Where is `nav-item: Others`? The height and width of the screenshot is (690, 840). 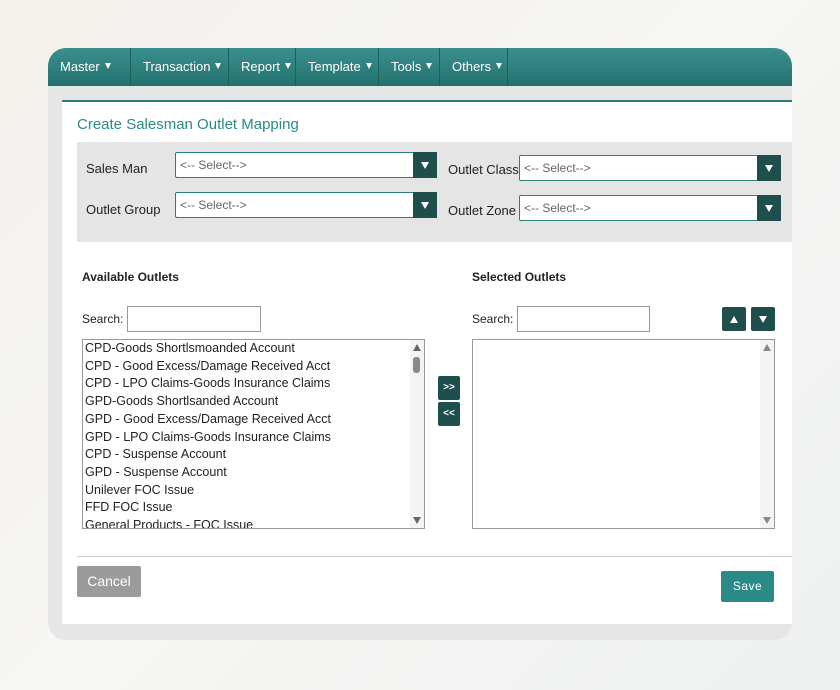
nav-item: Others is located at coordinates (474, 67).